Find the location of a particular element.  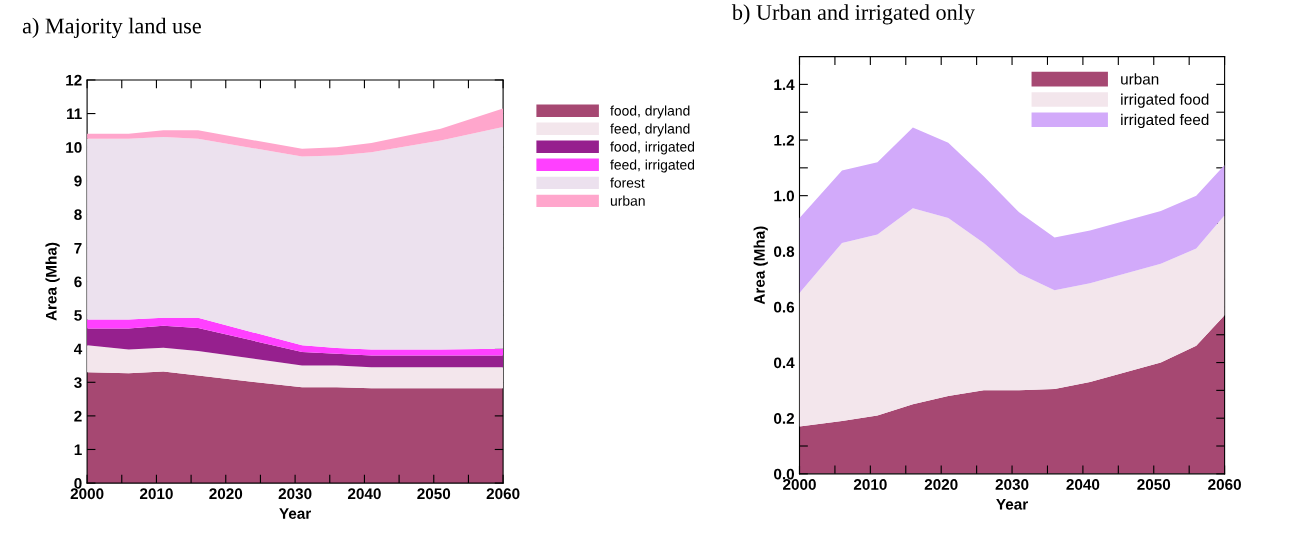

y-tick-label: 9 is located at coordinates (78, 181).